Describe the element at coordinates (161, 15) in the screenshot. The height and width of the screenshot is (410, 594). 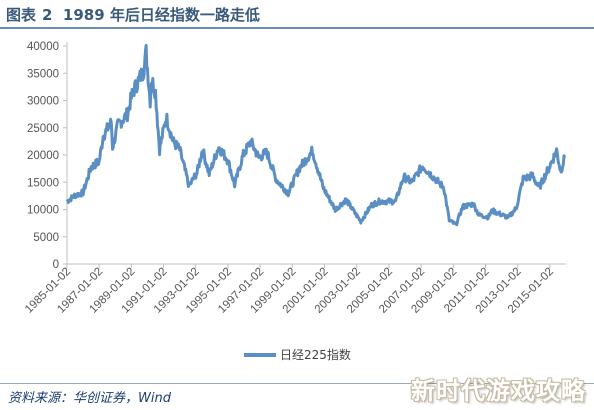
I see `figure-title: 1989 年后日经指数一路走低` at that location.